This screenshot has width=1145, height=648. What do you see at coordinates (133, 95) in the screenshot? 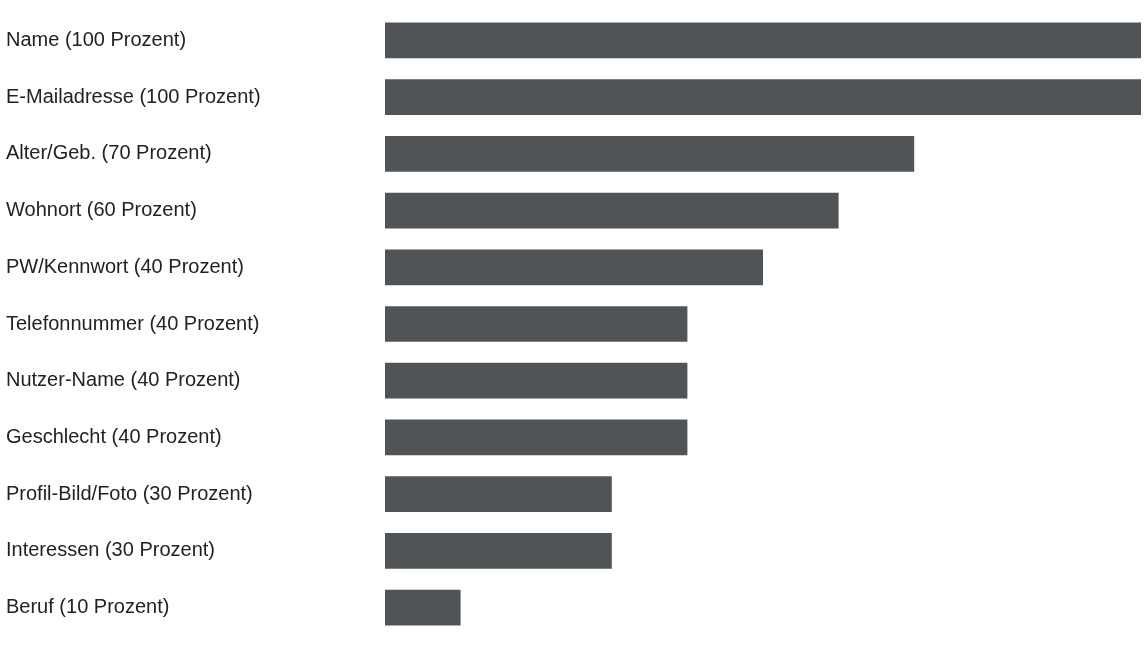
I see `y-tick-label: E-Mailadresse (100 Prozent)` at bounding box center [133, 95].